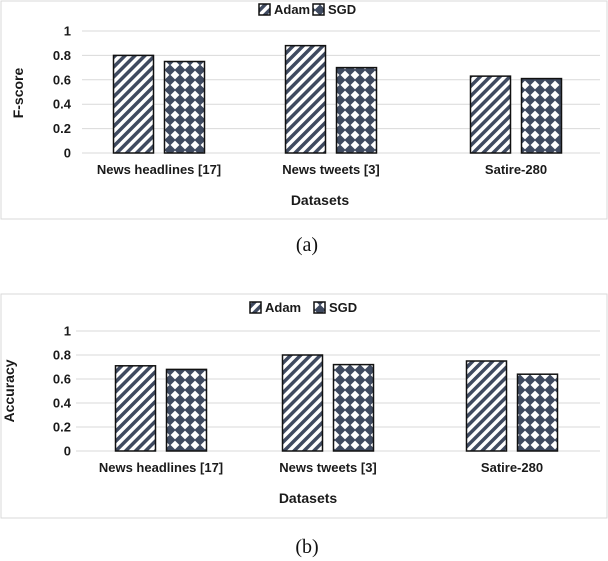 The image size is (608, 561). I want to click on caption-a: (a), so click(307, 245).